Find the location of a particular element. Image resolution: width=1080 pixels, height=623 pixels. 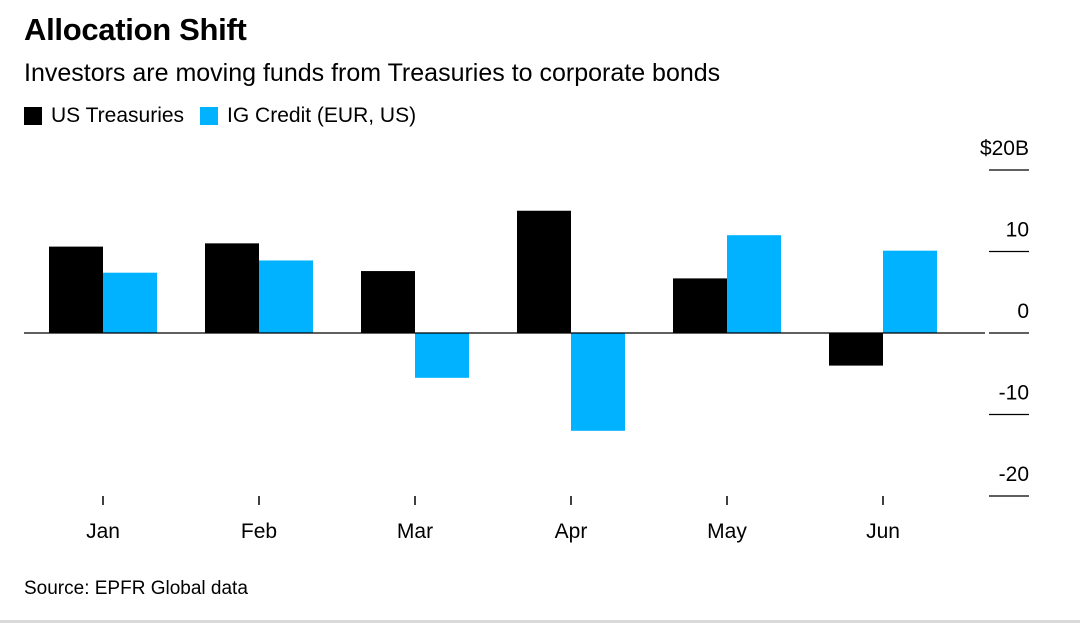

legend-item-ig-credit: IG Credit (EUR, US) is located at coordinates (308, 116).